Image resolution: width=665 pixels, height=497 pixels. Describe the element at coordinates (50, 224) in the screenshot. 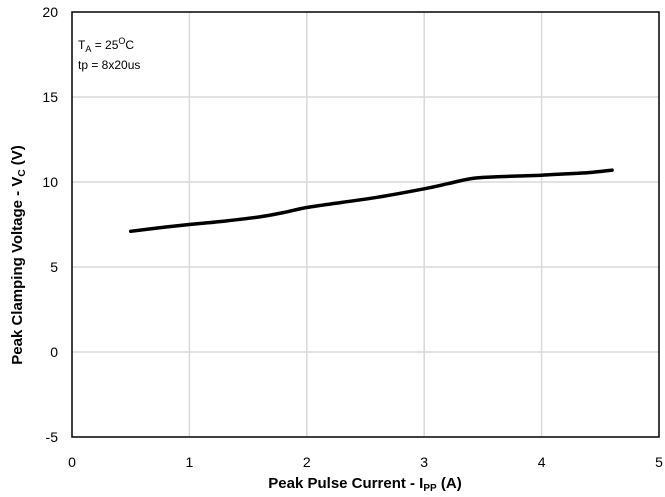

I see `y-tick-labels: -5 0 5 10 15 20` at that location.